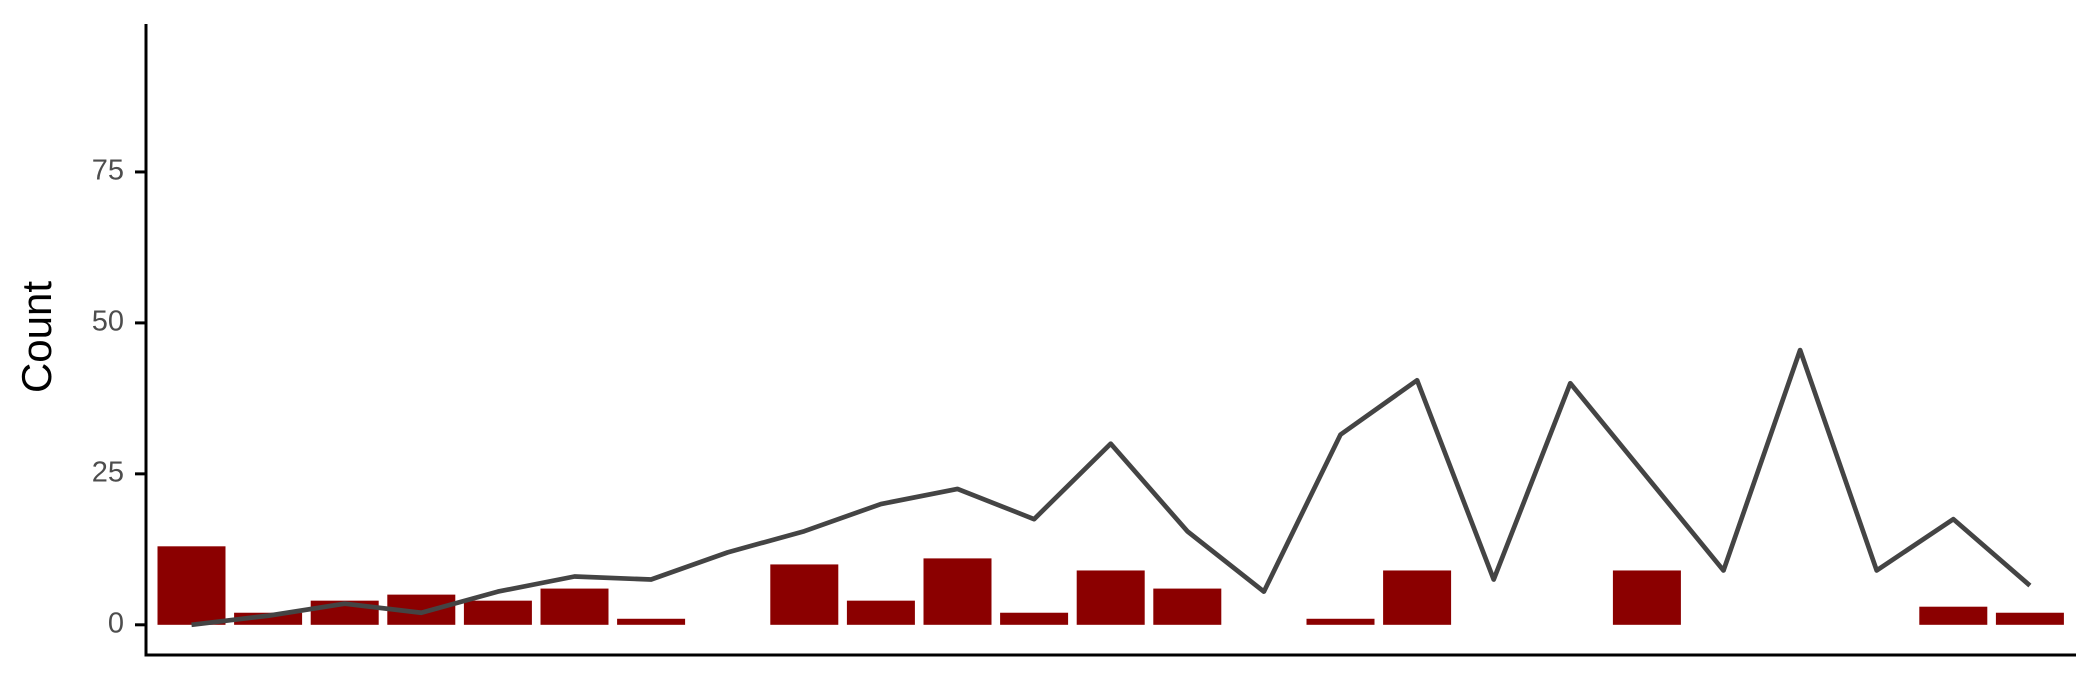  Describe the element at coordinates (108, 171) in the screenshot. I see `y-tick-label: 75` at that location.